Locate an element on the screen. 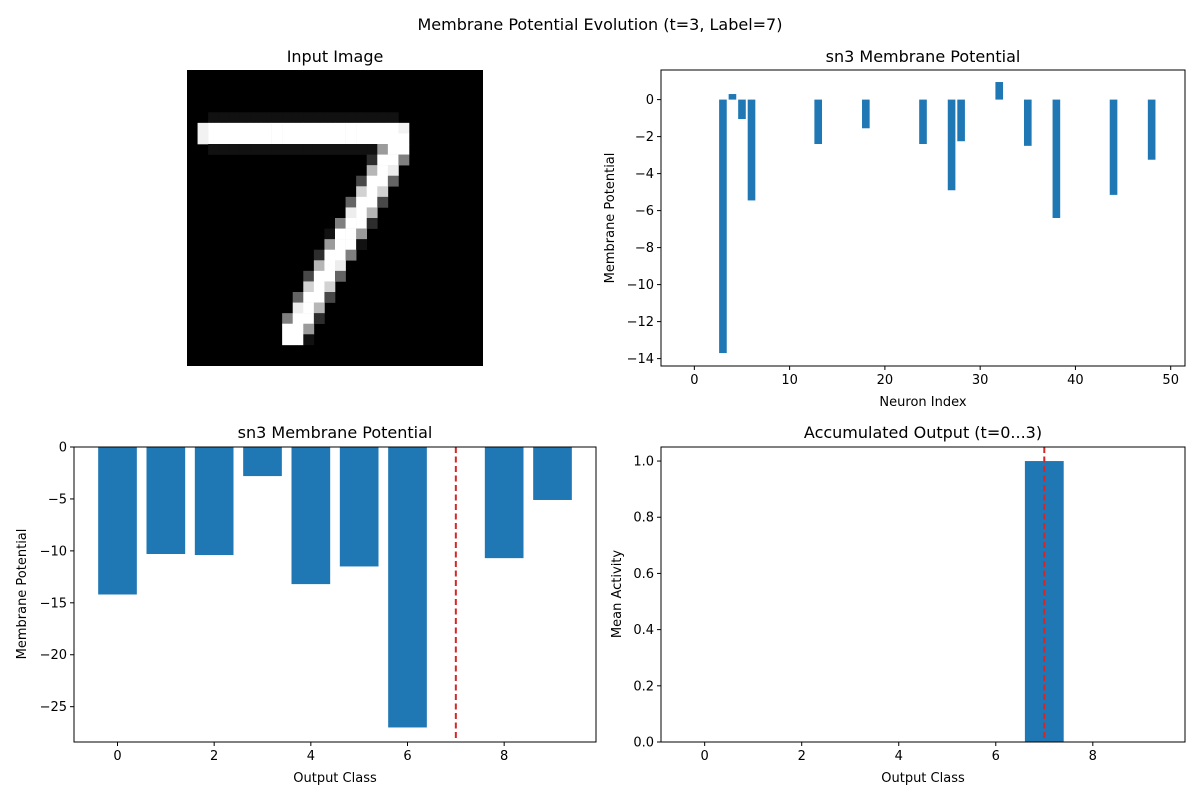 The width and height of the screenshot is (1200, 800). y-tick-label: 0.4 is located at coordinates (643, 630).